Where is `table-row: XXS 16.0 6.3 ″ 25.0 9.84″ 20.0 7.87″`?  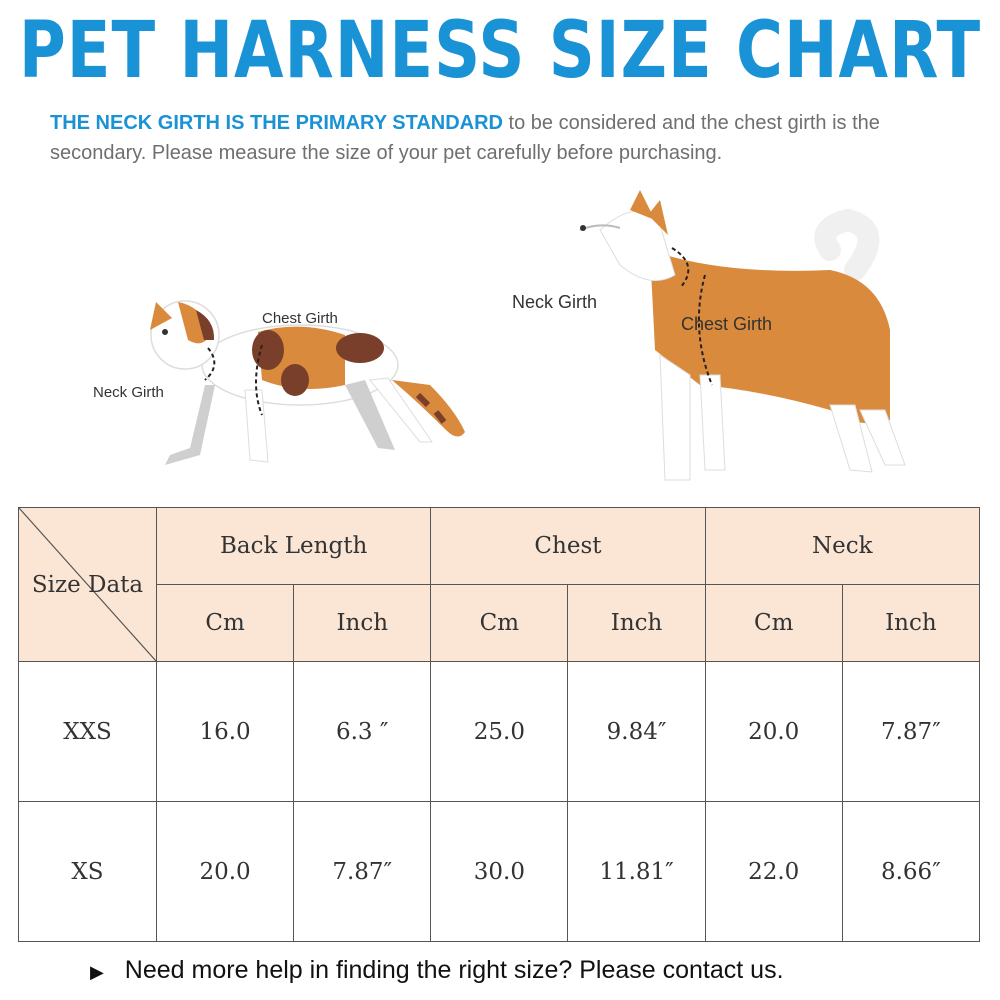
table-row: XXS 16.0 6.3 ″ 25.0 9.84″ 20.0 7.87″ is located at coordinates (499, 731).